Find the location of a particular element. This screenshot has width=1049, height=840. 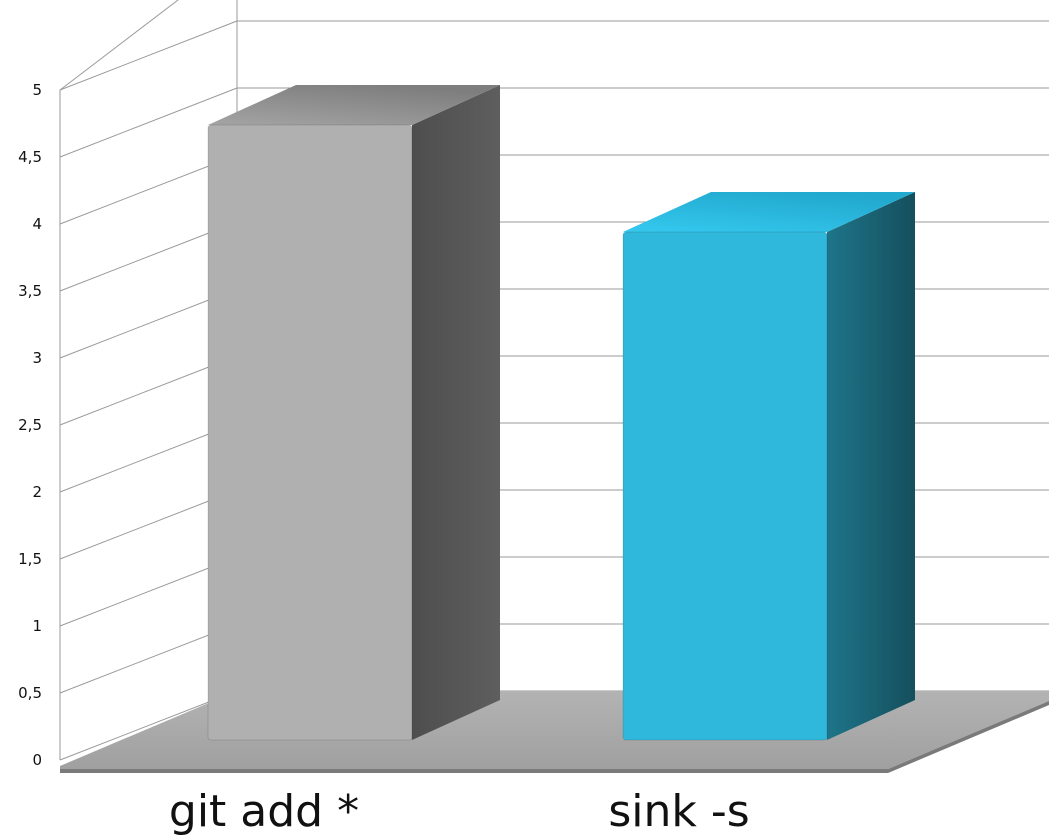

y-tick-label: 1,5 is located at coordinates (30, 559).